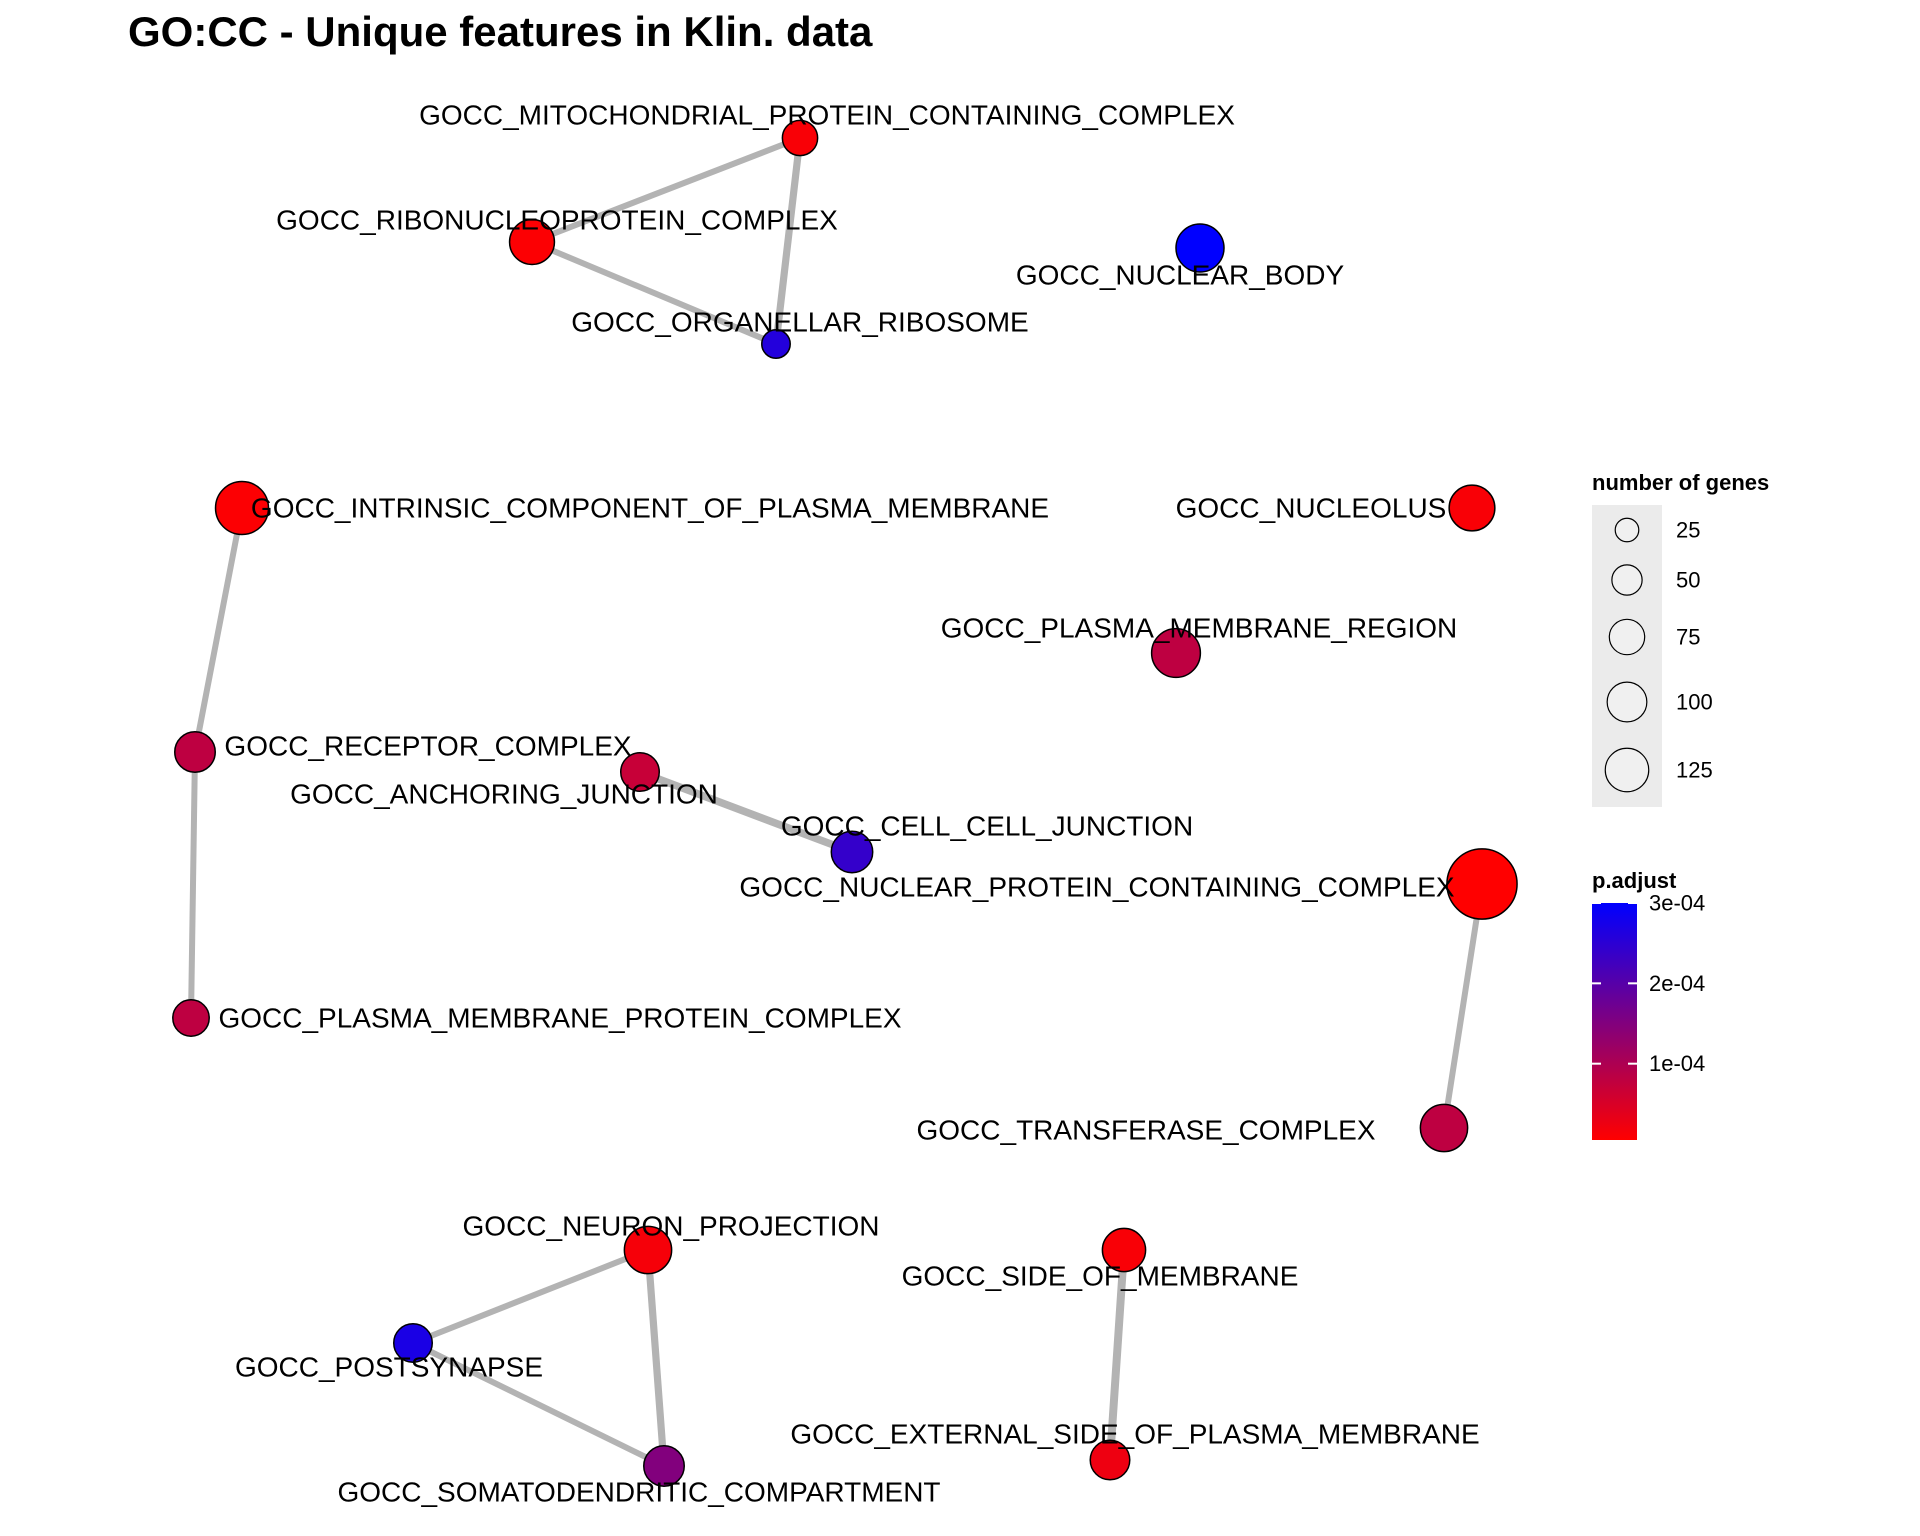  Describe the element at coordinates (640, 772) in the screenshot. I see `node-anchoring` at that location.